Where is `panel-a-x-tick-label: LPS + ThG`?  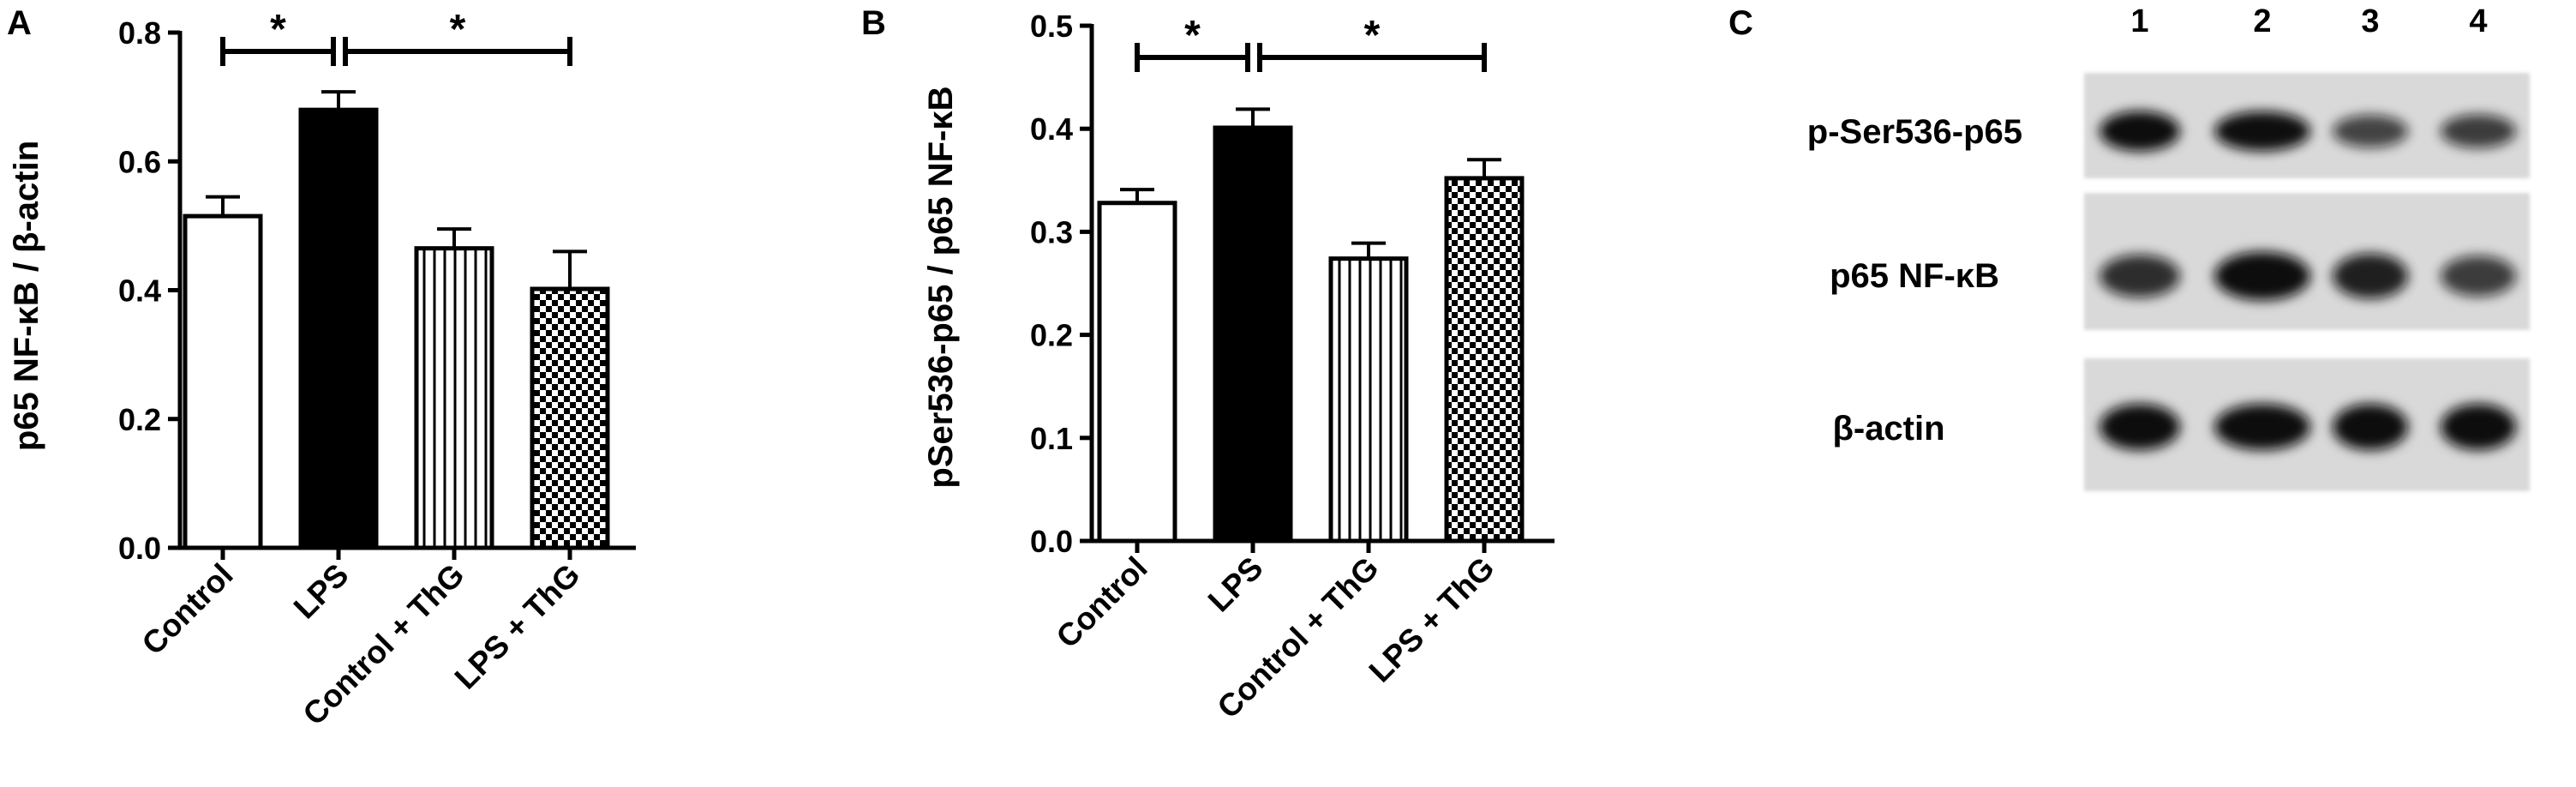
panel-a-x-tick-label: LPS + ThG is located at coordinates (517, 626).